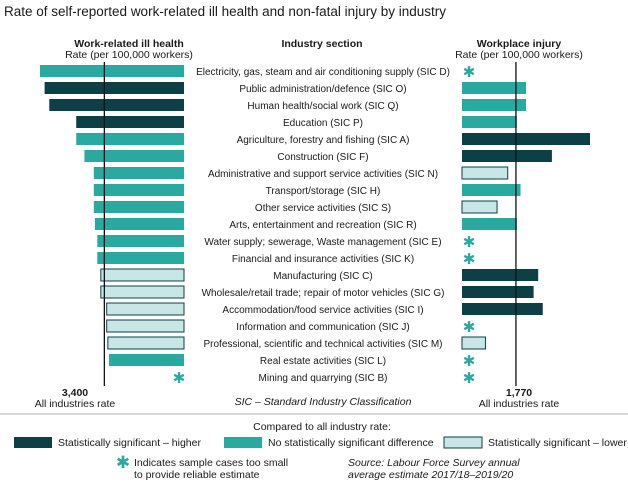  Describe the element at coordinates (322, 327) in the screenshot. I see `category-label: Information and communication (SIC J)` at that location.